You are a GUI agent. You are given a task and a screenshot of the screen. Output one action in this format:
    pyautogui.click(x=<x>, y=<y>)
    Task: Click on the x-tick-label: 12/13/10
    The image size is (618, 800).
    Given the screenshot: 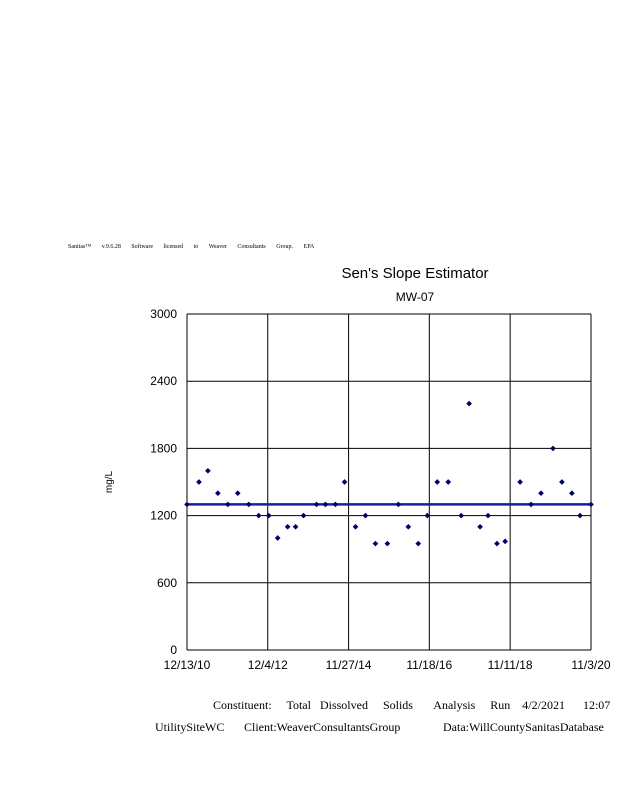 What is the action you would take?
    pyautogui.click(x=187, y=665)
    